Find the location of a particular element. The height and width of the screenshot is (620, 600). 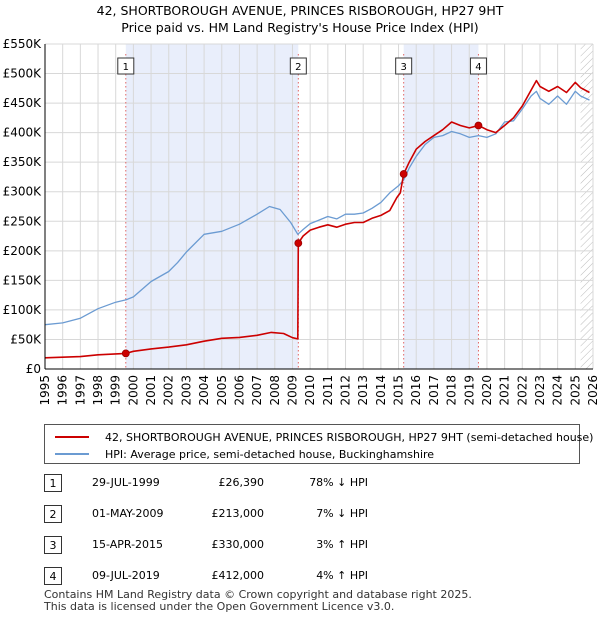

x-tick-label: 2017 is located at coordinates (434, 390).